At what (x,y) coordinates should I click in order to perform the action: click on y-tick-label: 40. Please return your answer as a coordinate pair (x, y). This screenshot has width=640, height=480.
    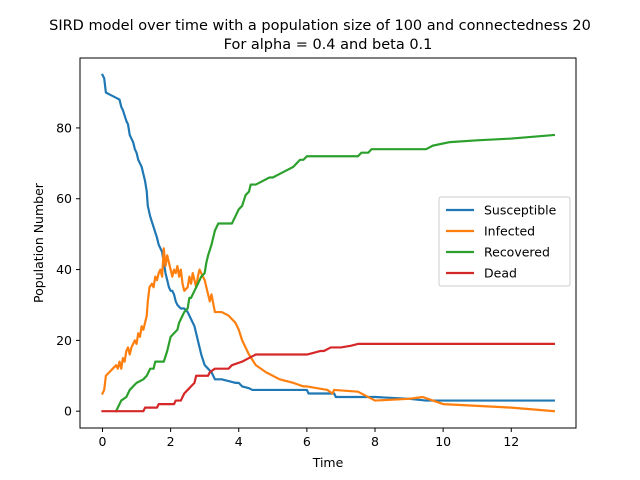
    Looking at the image, I should click on (64, 269).